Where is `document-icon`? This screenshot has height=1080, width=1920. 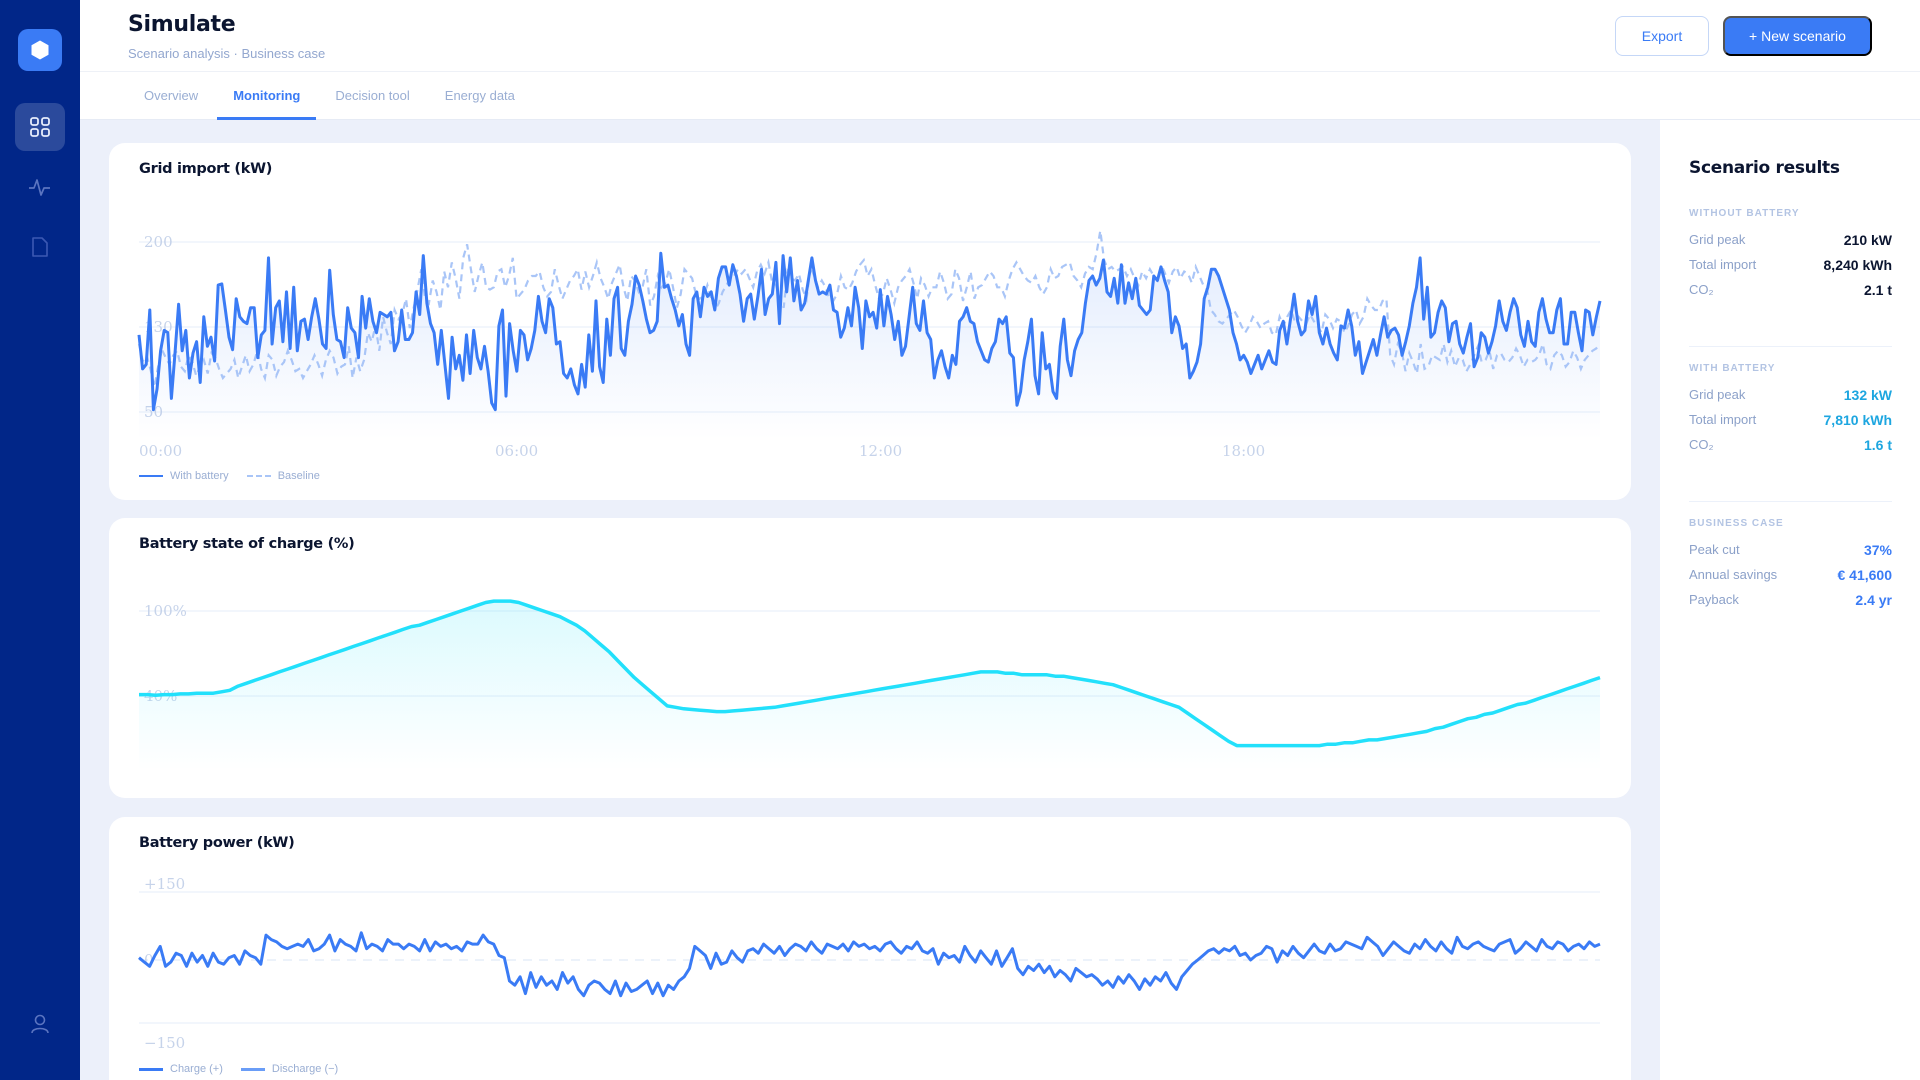 document-icon is located at coordinates (40, 247).